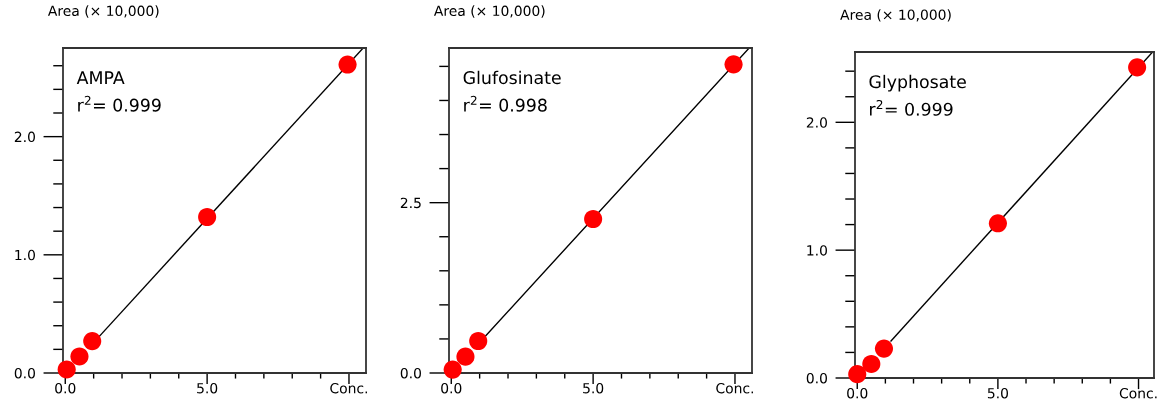 This screenshot has width=1157, height=412. What do you see at coordinates (917, 83) in the screenshot?
I see `annotation: Glyphosate` at bounding box center [917, 83].